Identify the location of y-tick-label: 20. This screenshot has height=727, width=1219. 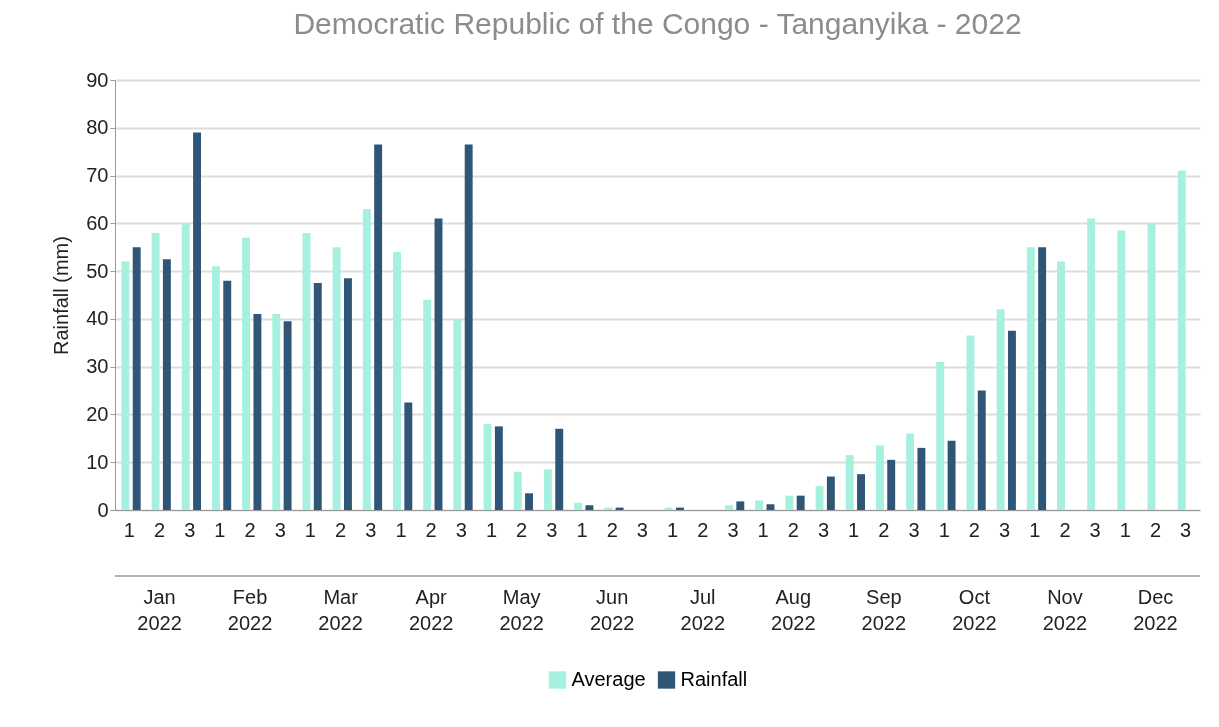
(97, 413).